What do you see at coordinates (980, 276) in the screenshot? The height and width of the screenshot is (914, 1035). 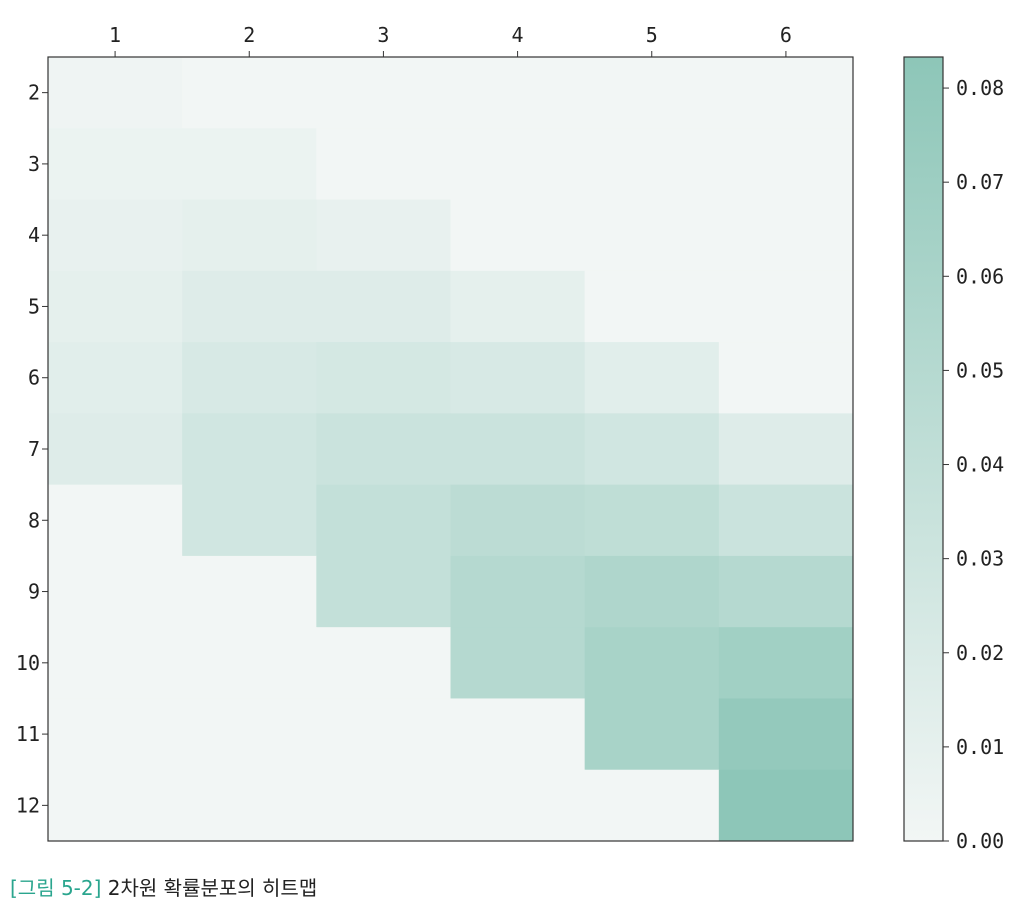 I see `colorbar-tick-label: 0.06` at bounding box center [980, 276].